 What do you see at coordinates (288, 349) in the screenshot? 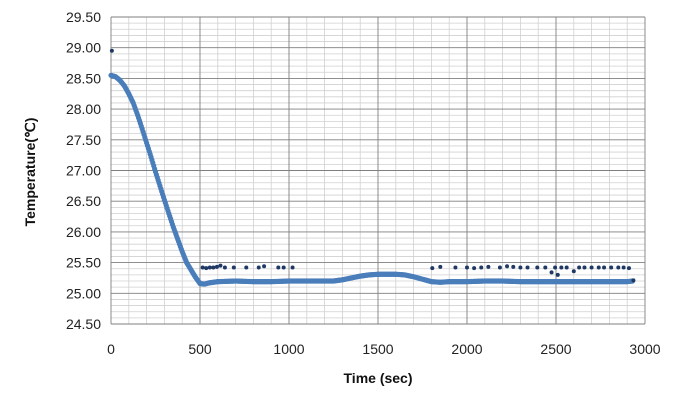
I see `x-tick-label: 1000` at bounding box center [288, 349].